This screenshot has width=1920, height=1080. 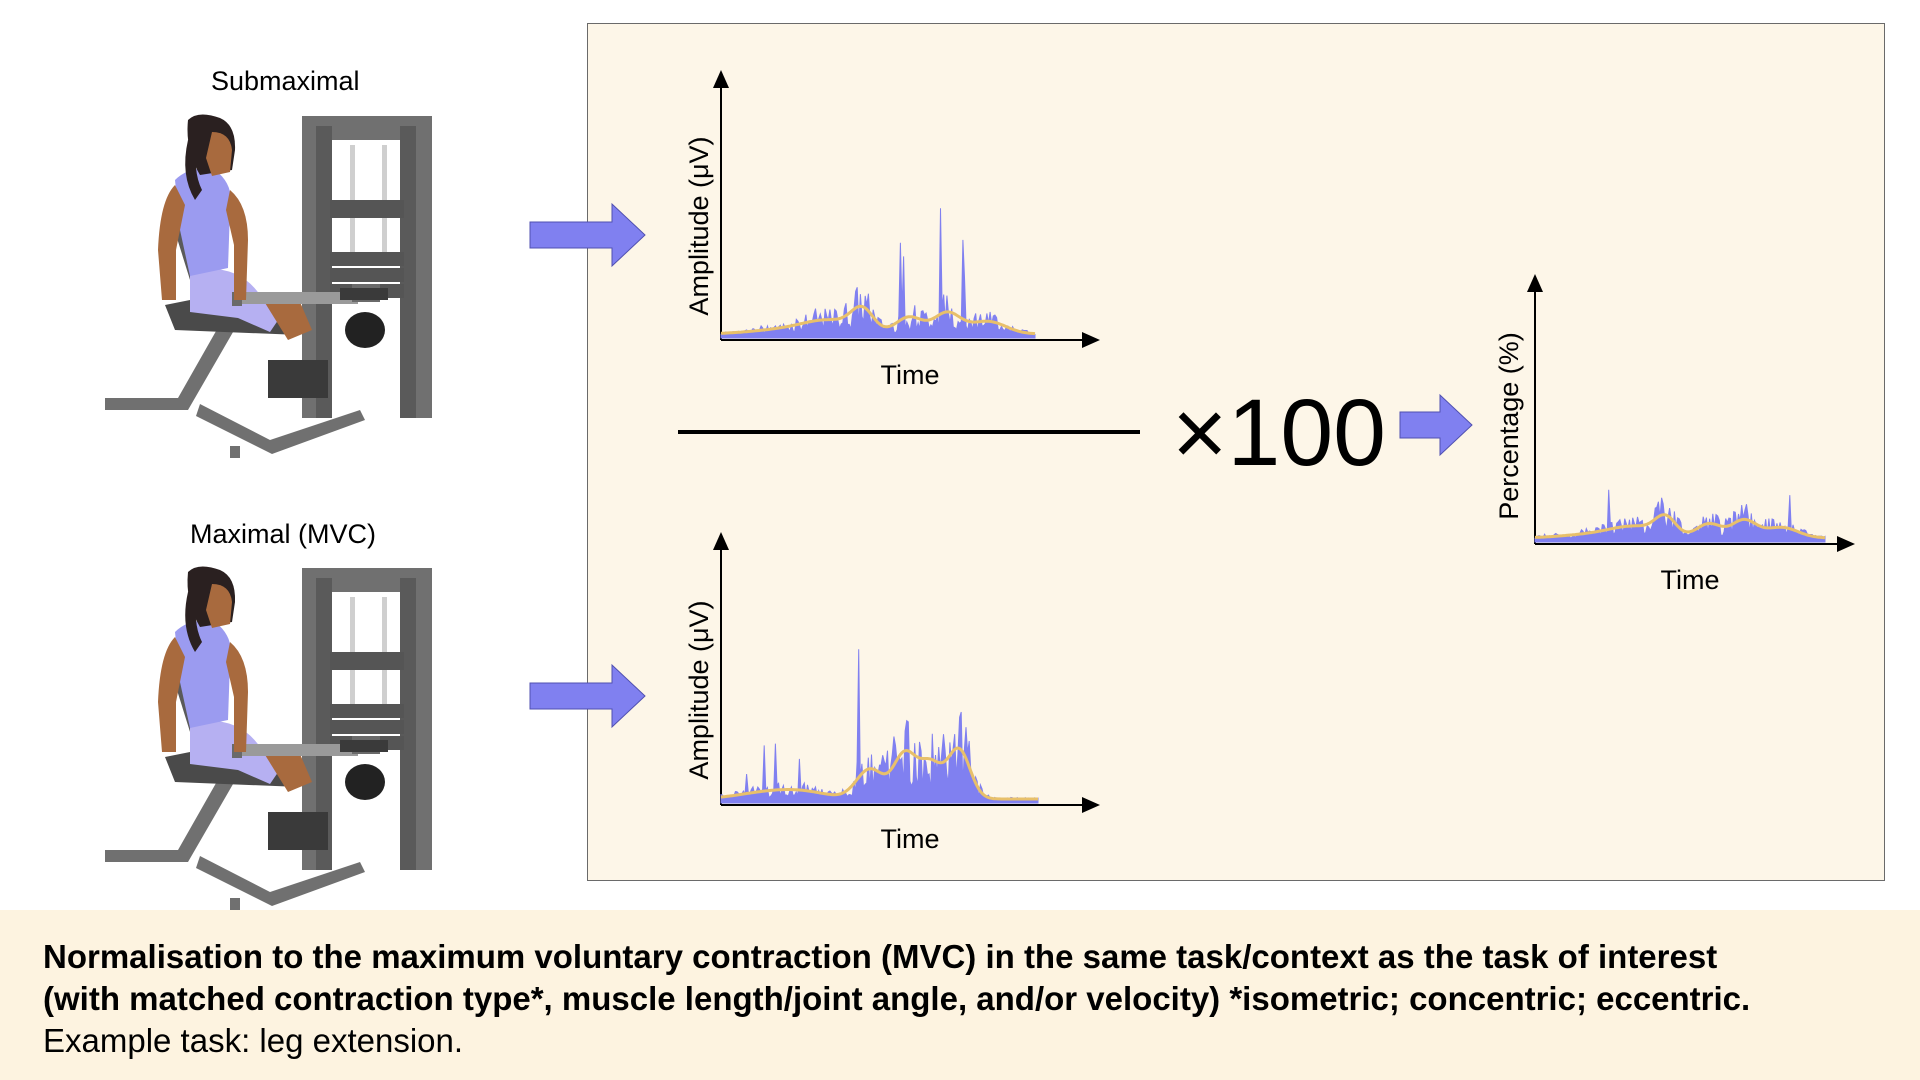 What do you see at coordinates (285, 81) in the screenshot?
I see `label-submaximal: Submaximal` at bounding box center [285, 81].